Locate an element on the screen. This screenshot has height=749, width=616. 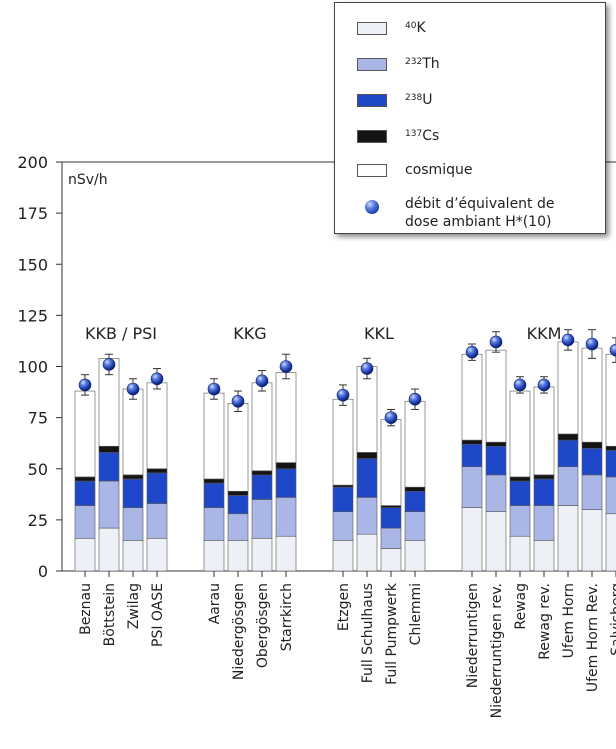
x-tick-label: Chlemmi is located at coordinates (416, 614).